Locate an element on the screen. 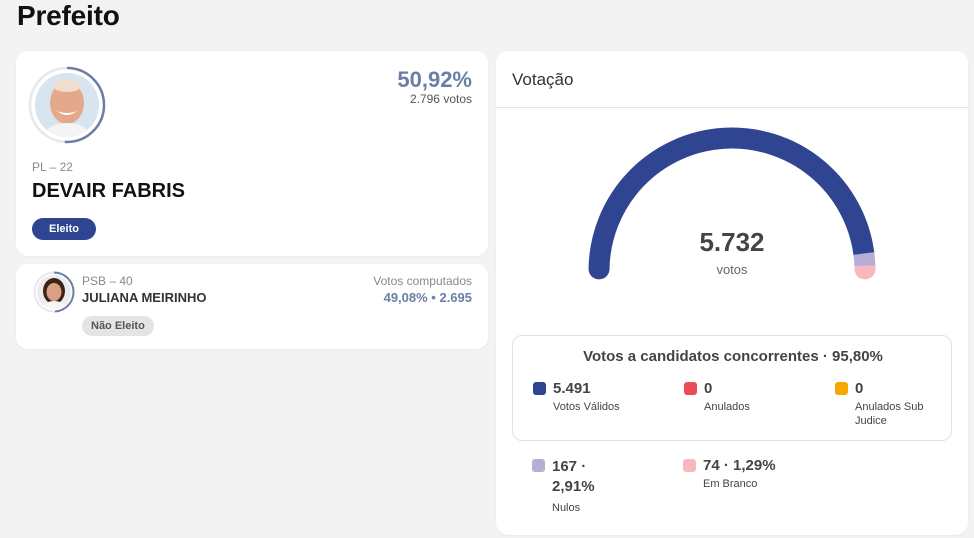 The image size is (974, 538). winner-avatar is located at coordinates (67, 105).